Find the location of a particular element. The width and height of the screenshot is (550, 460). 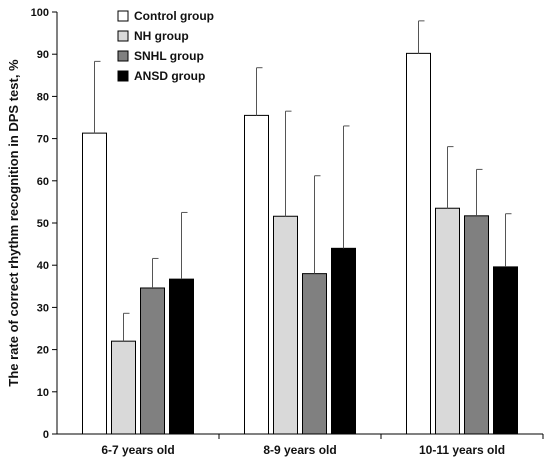

y-tick-label: 0 is located at coordinates (46, 435).